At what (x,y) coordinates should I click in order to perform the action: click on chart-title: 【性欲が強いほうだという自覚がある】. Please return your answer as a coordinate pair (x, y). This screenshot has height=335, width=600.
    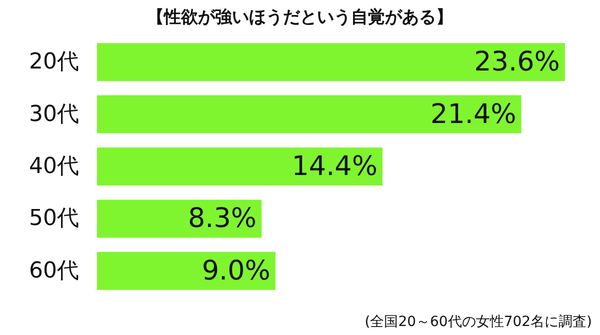
    Looking at the image, I should click on (300, 18).